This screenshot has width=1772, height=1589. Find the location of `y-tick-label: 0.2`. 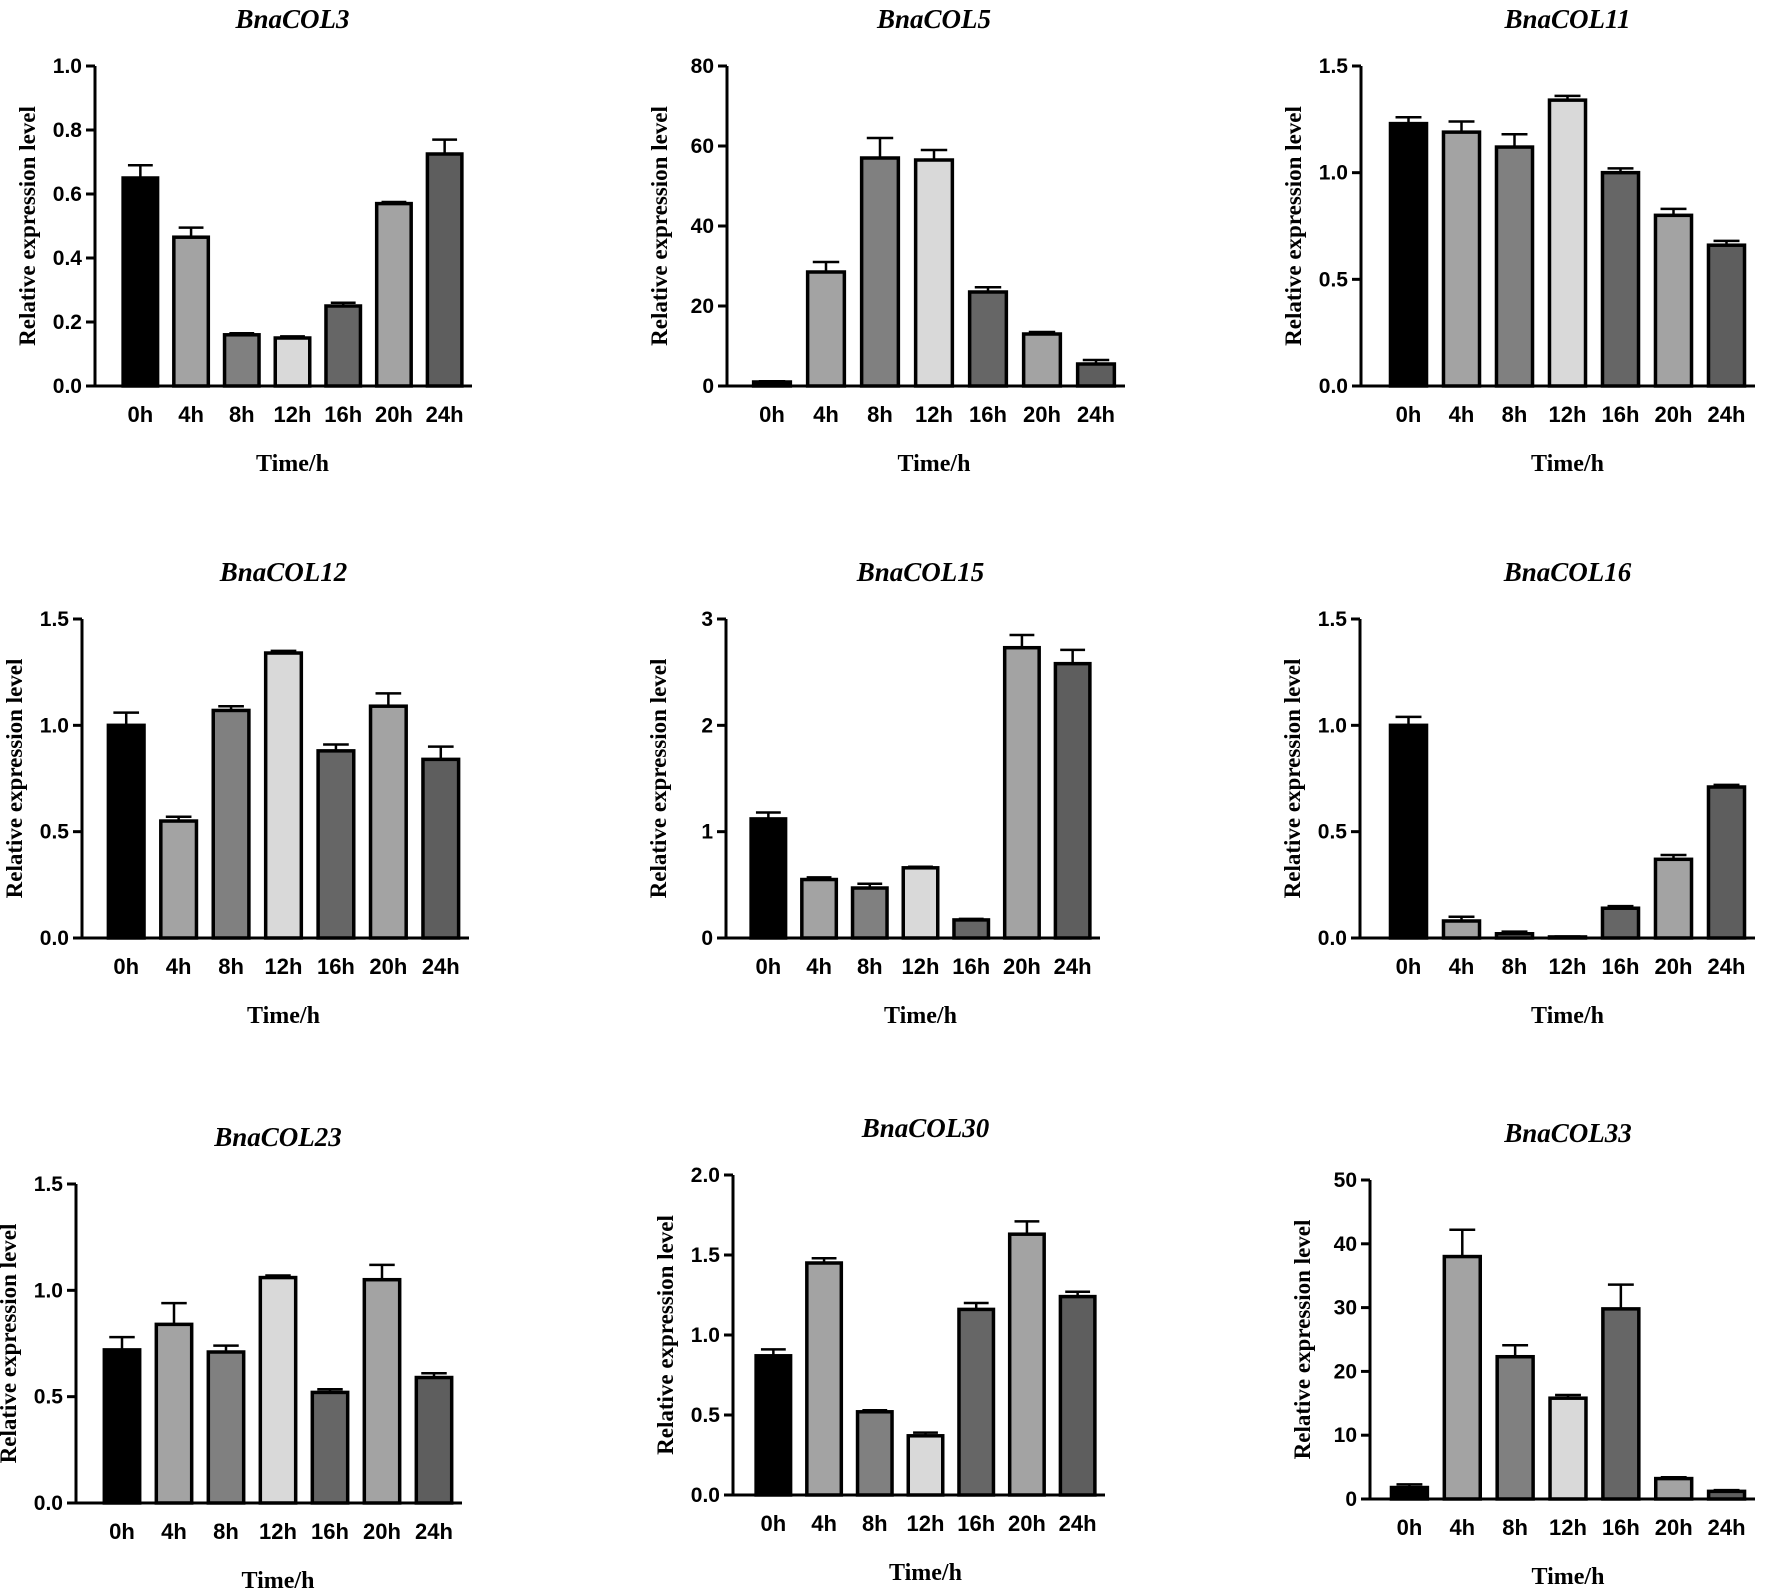

y-tick-label: 0.2 is located at coordinates (67, 322).